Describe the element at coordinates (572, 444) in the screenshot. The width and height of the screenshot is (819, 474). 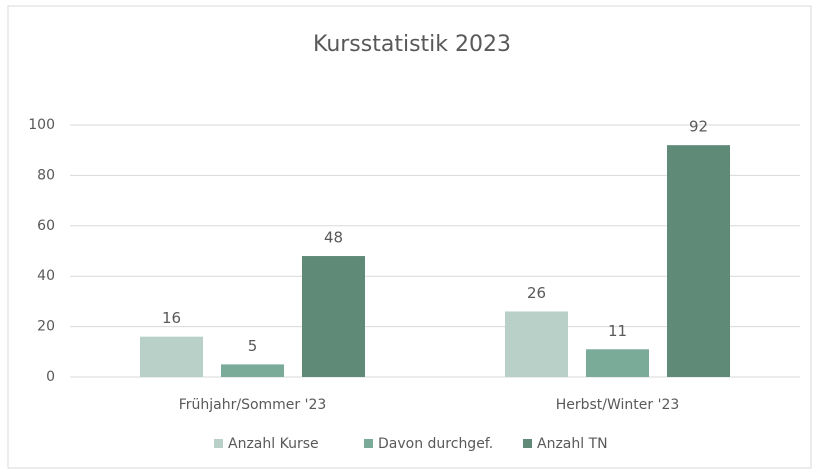
I see `legend-label: Anzahl TN` at that location.